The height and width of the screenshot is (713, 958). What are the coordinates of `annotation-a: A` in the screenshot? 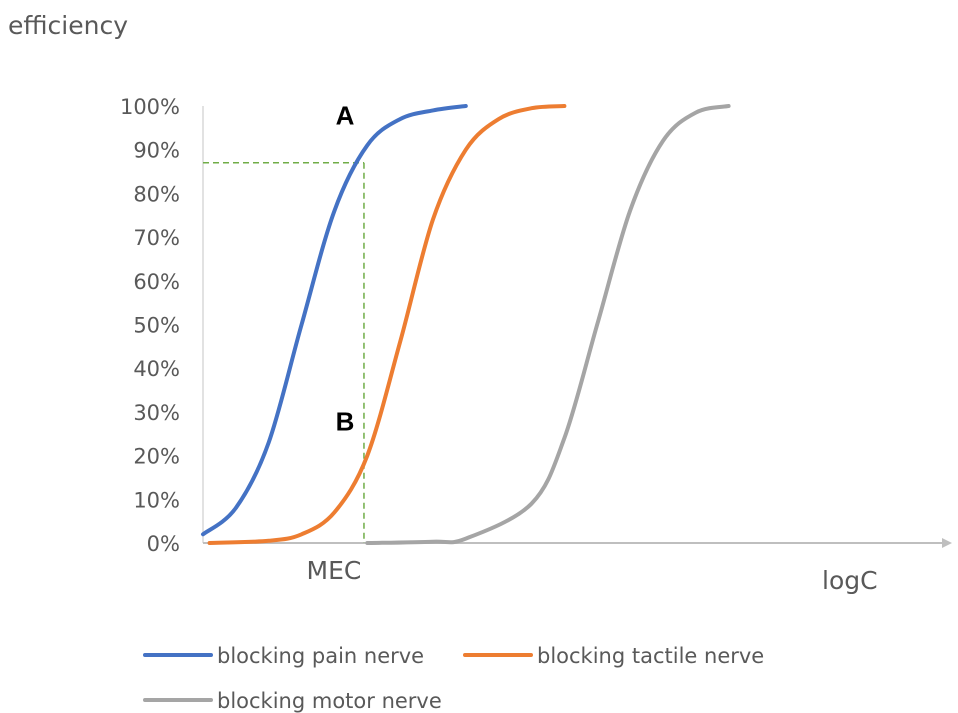 It's located at (345, 116).